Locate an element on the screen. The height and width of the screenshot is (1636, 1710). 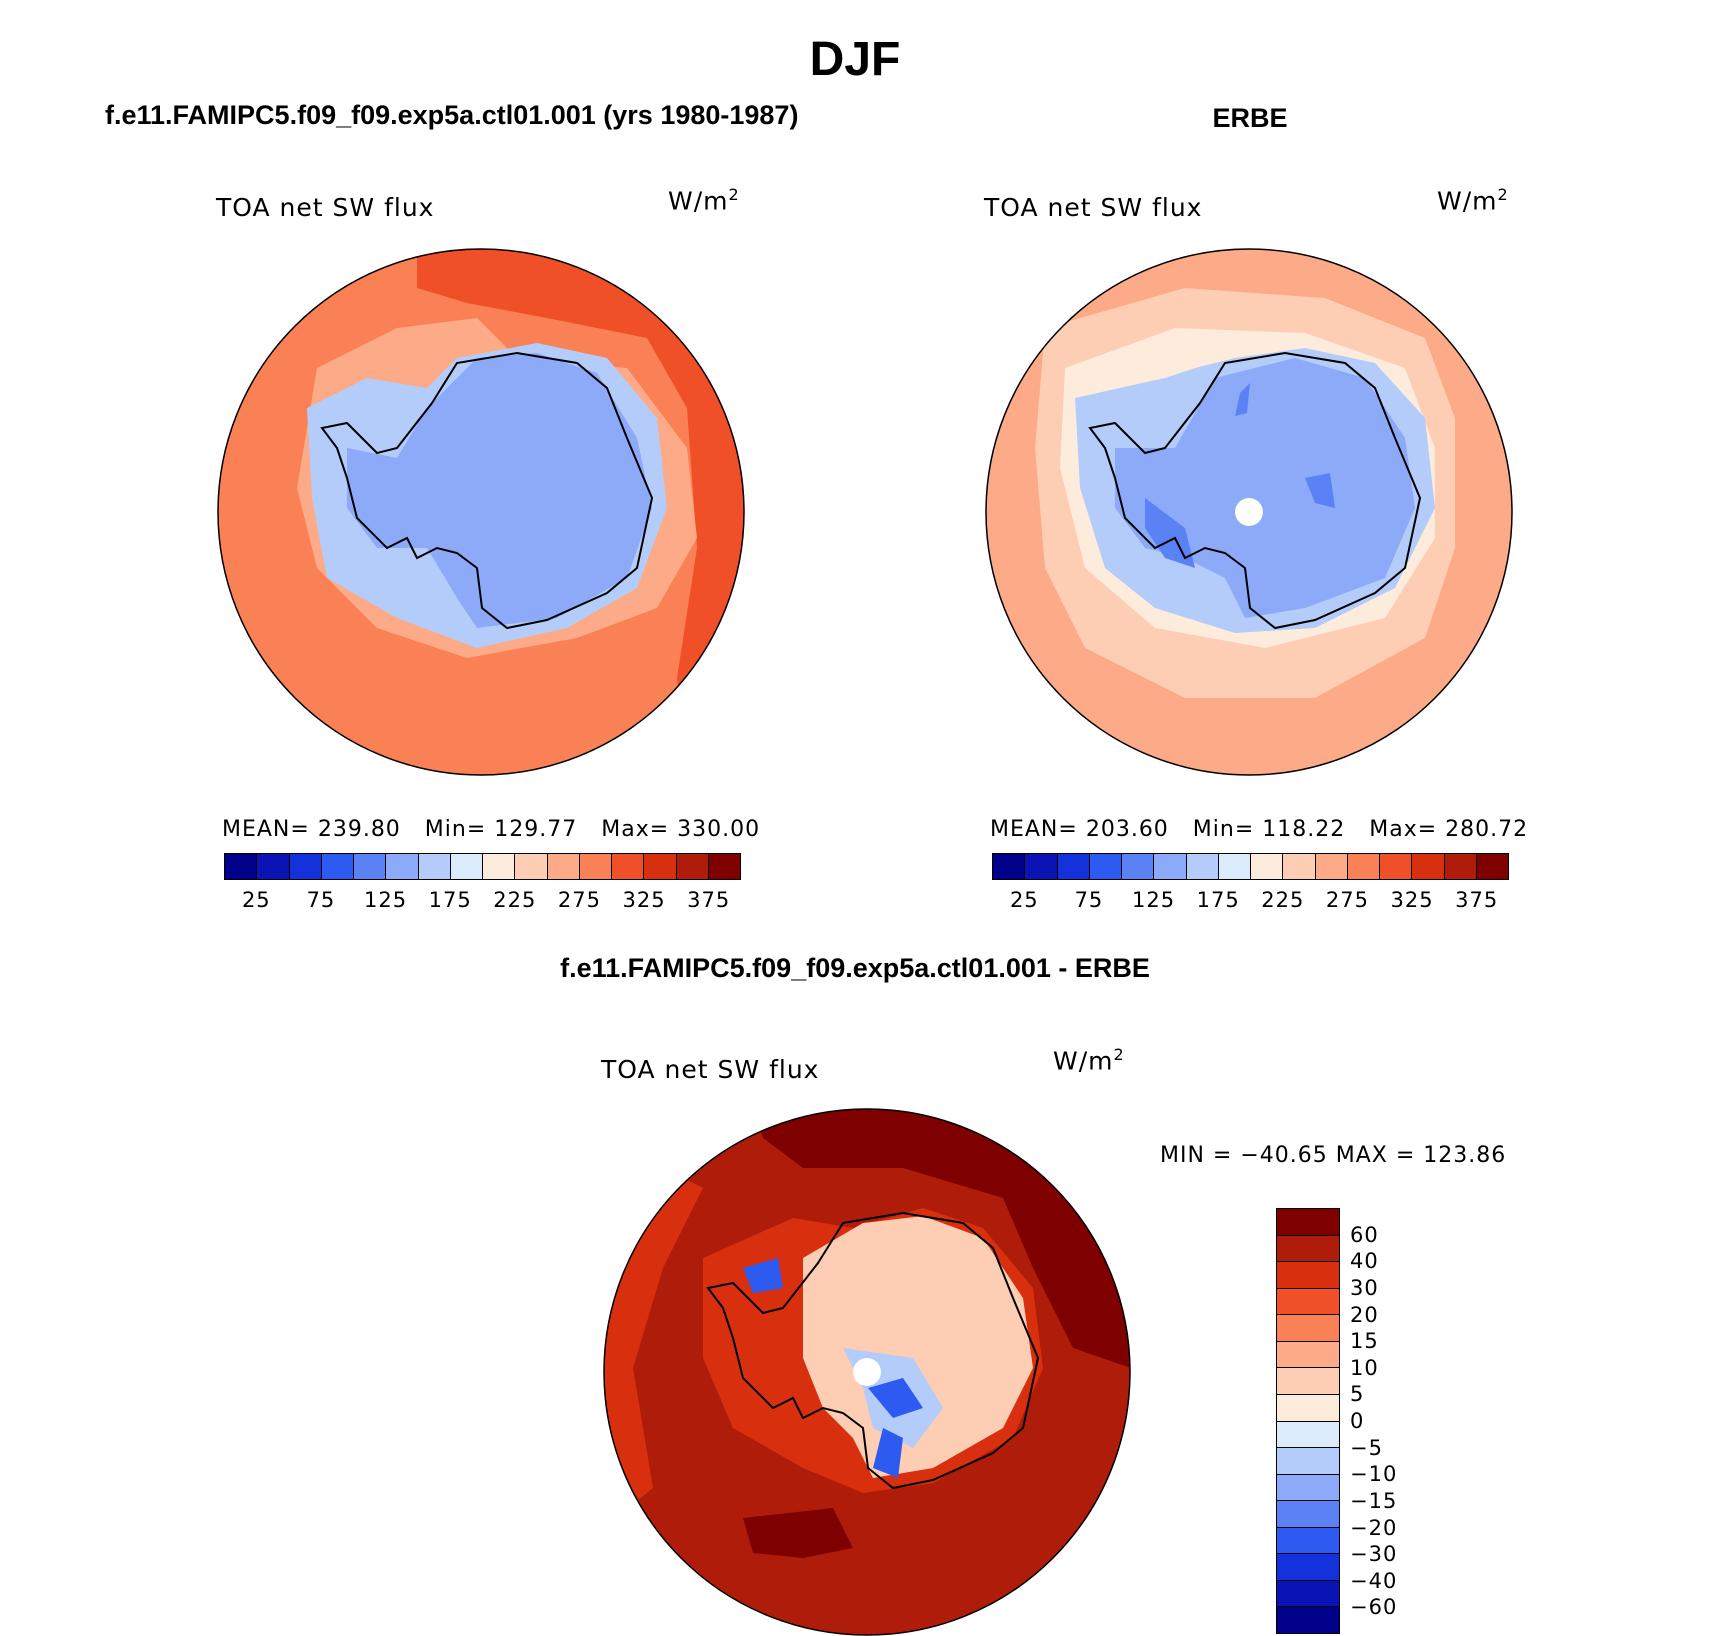
diff-coastline is located at coordinates (873, 1350).